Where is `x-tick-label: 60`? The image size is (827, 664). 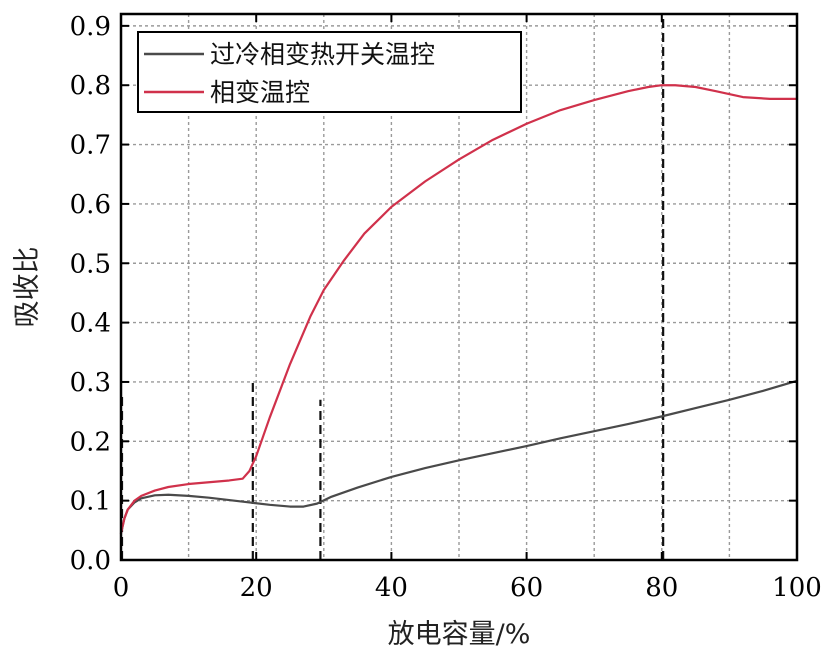
x-tick-label: 60 is located at coordinates (526, 588).